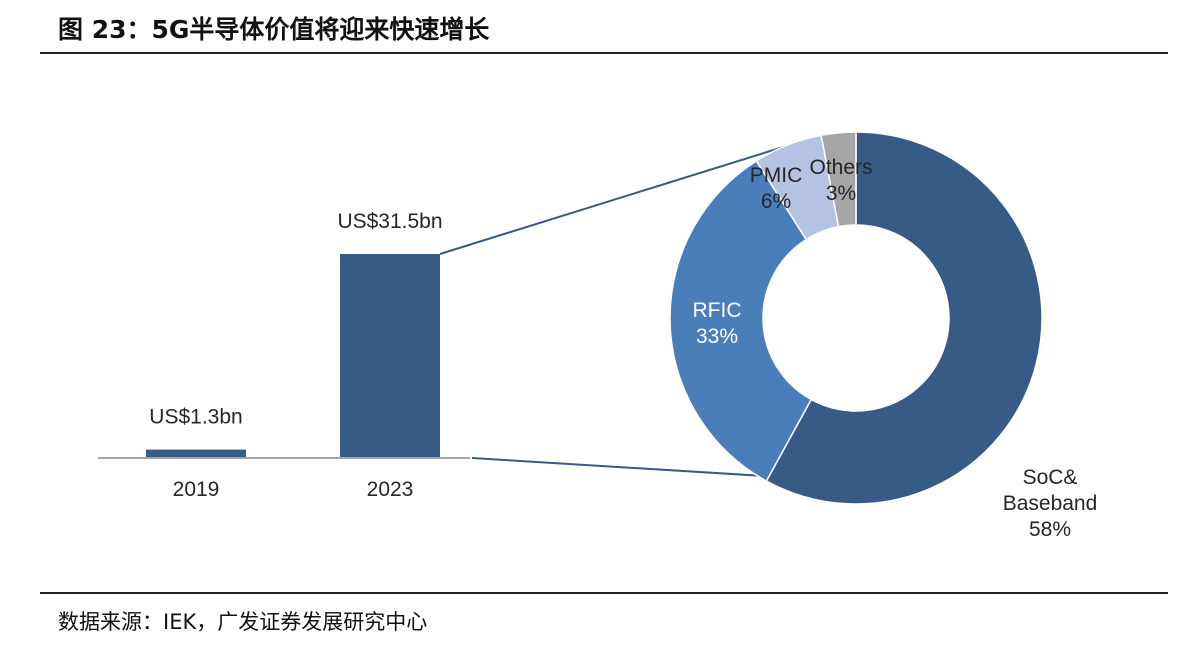  Describe the element at coordinates (243, 622) in the screenshot. I see `source-note: 数据来源：IEK，广发证券发展研究中心` at that location.